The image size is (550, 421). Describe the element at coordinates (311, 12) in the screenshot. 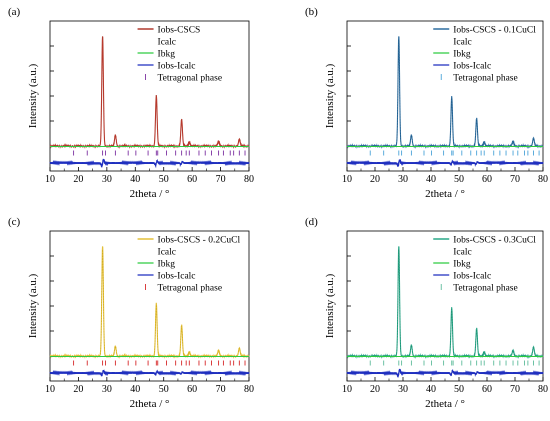

I see `panel-label: (b)` at that location.